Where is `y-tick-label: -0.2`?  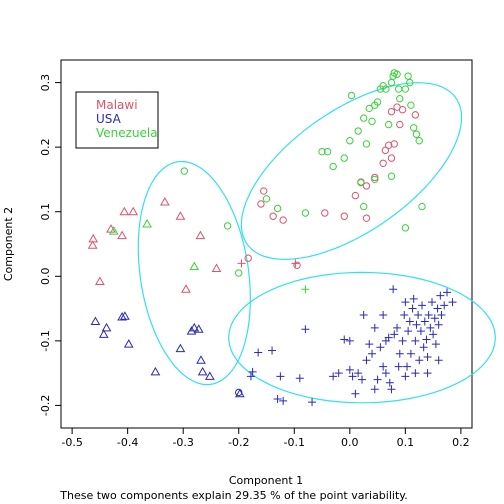 y-tick-label: -0.2 is located at coordinates (45, 405).